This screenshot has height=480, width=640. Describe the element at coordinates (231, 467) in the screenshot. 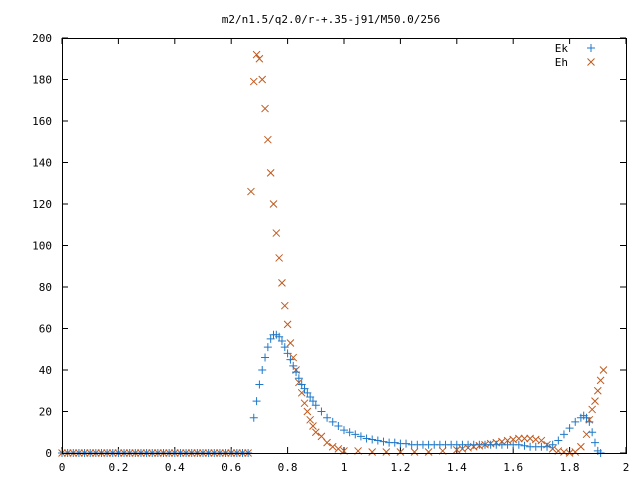

I see `x-tick-label: 0.6` at that location.